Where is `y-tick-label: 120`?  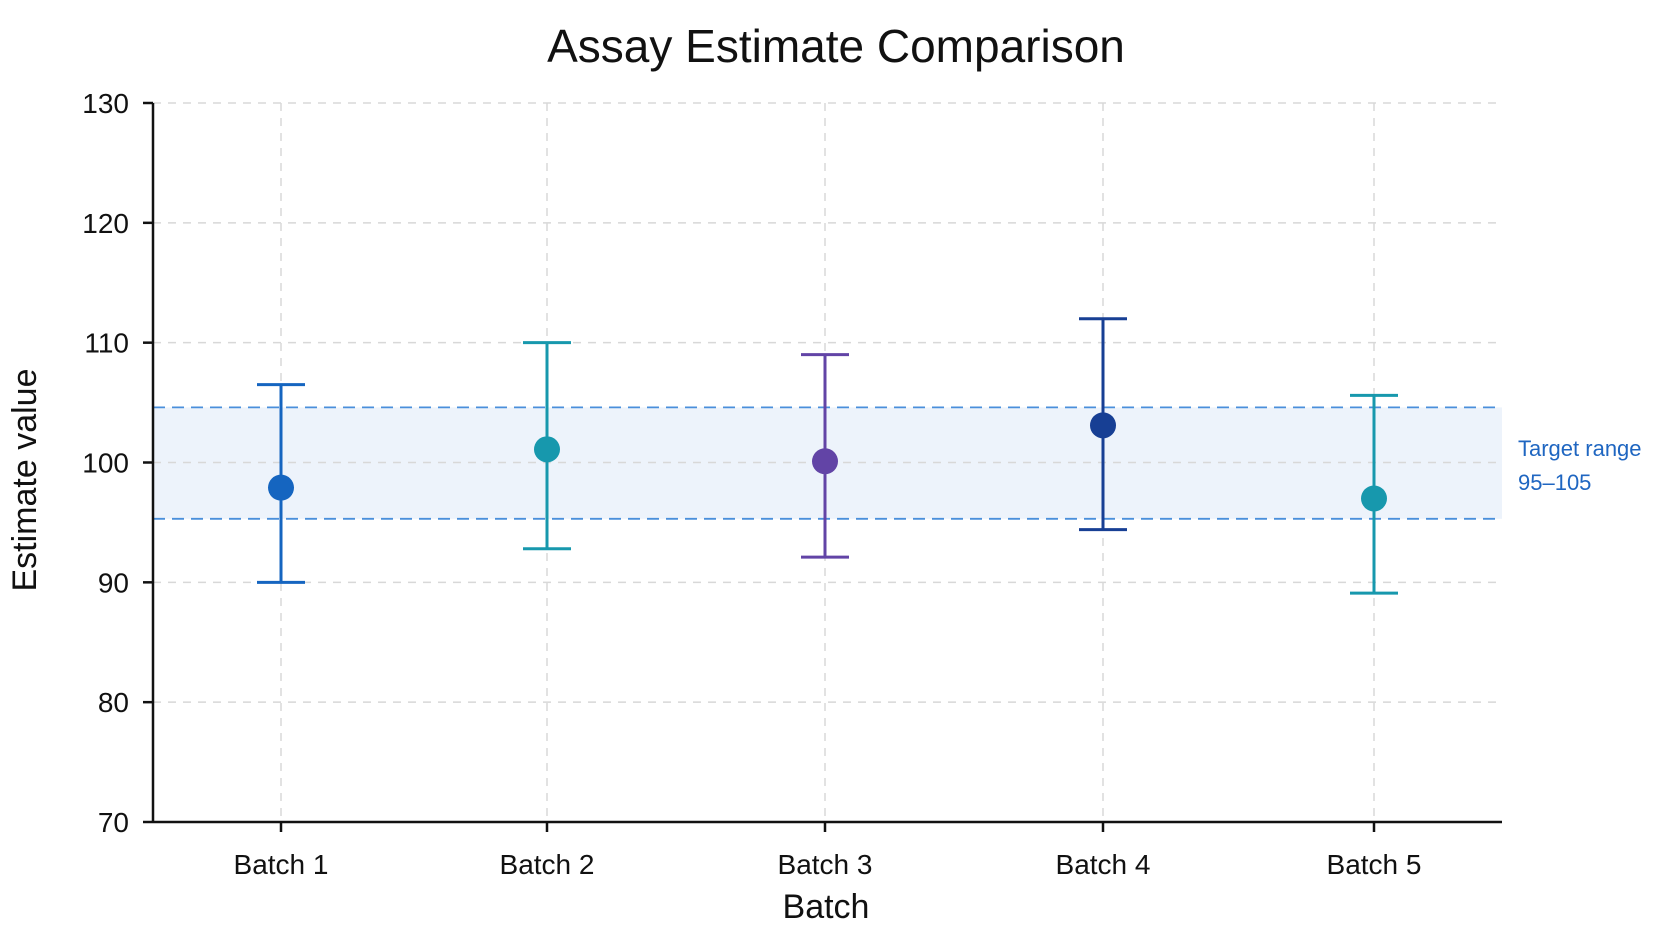 y-tick-label: 120 is located at coordinates (105, 223).